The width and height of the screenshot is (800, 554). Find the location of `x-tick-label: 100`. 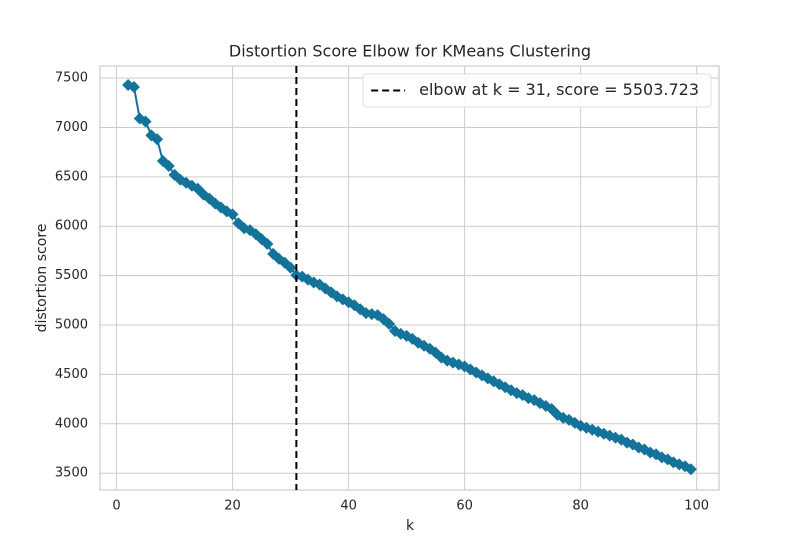

x-tick-label: 100 is located at coordinates (696, 506).